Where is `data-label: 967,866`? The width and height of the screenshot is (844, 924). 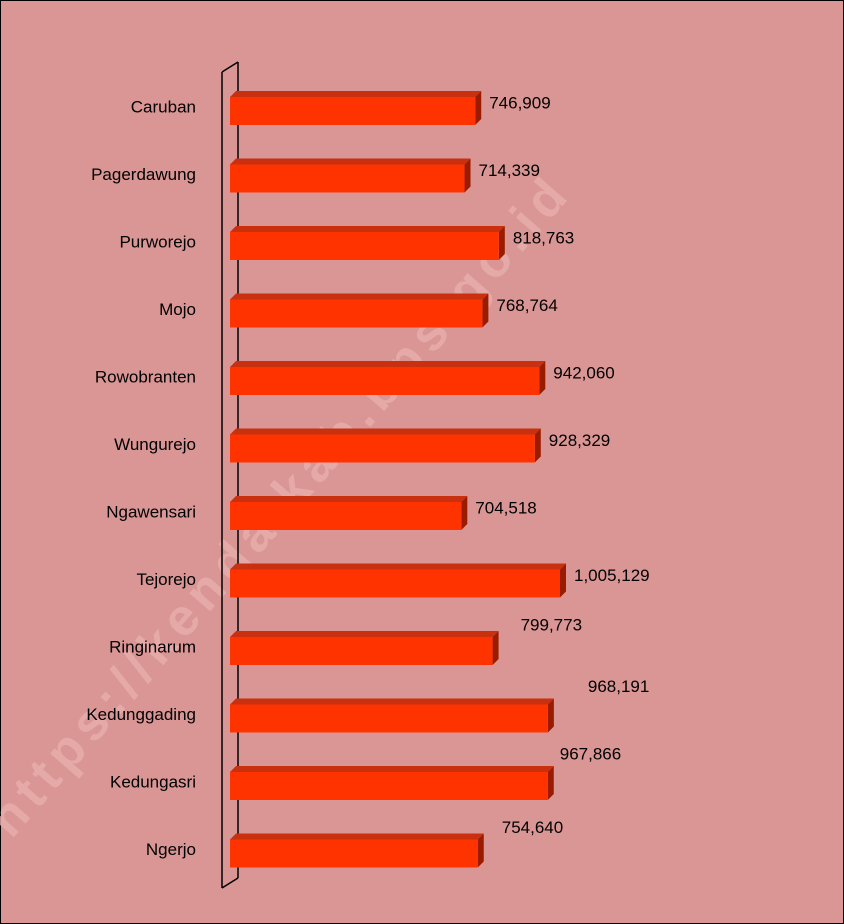
data-label: 967,866 is located at coordinates (590, 753).